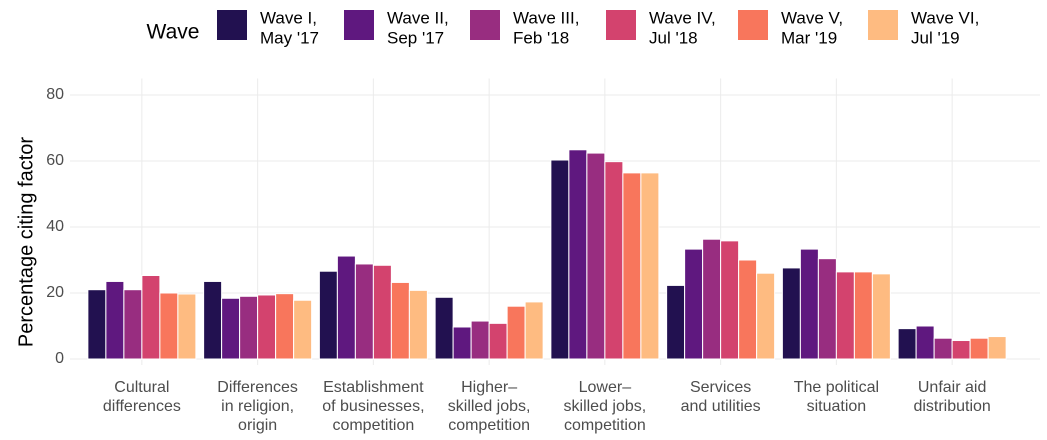  Describe the element at coordinates (945, 17) in the screenshot. I see `legend-label: Wave VI,` at that location.